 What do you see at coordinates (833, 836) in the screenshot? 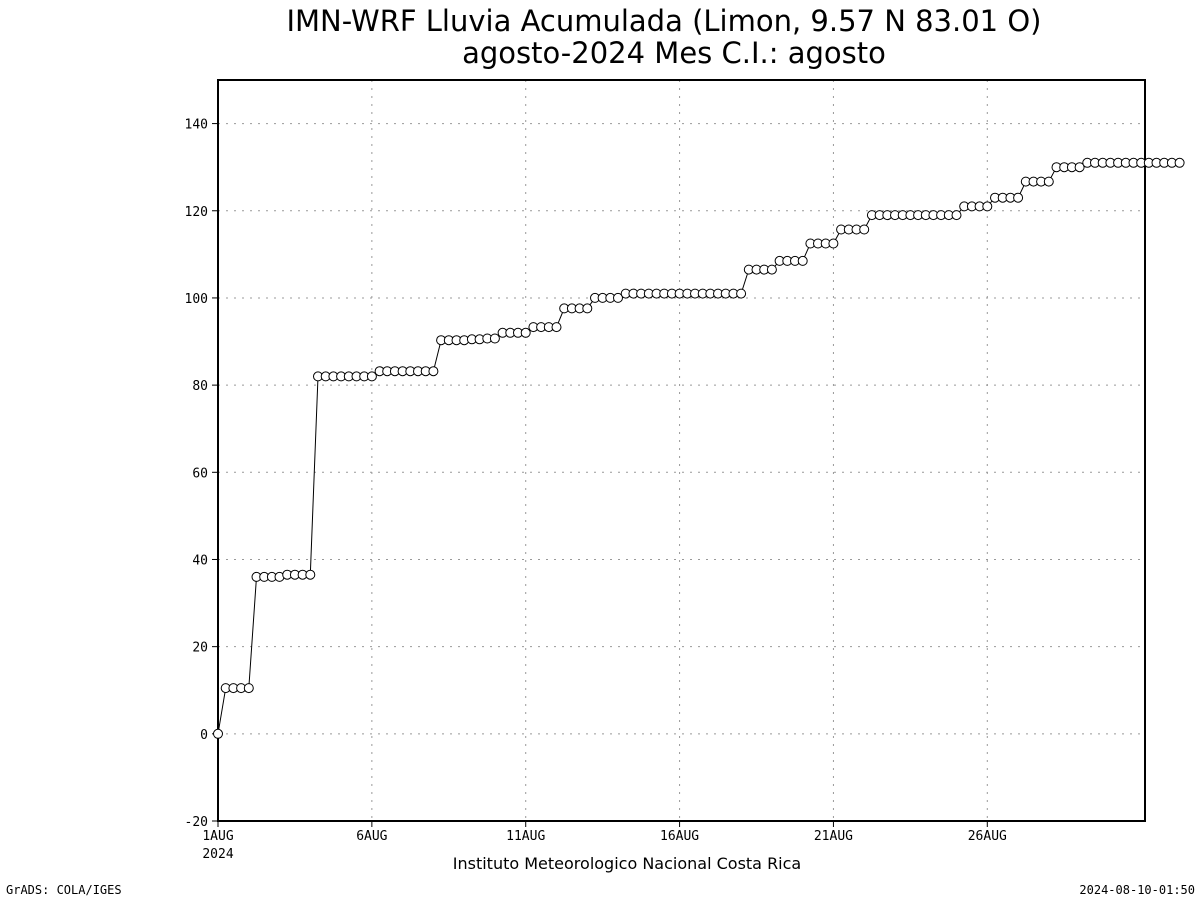
I see `x-tick-label: 21AUG` at bounding box center [833, 836].